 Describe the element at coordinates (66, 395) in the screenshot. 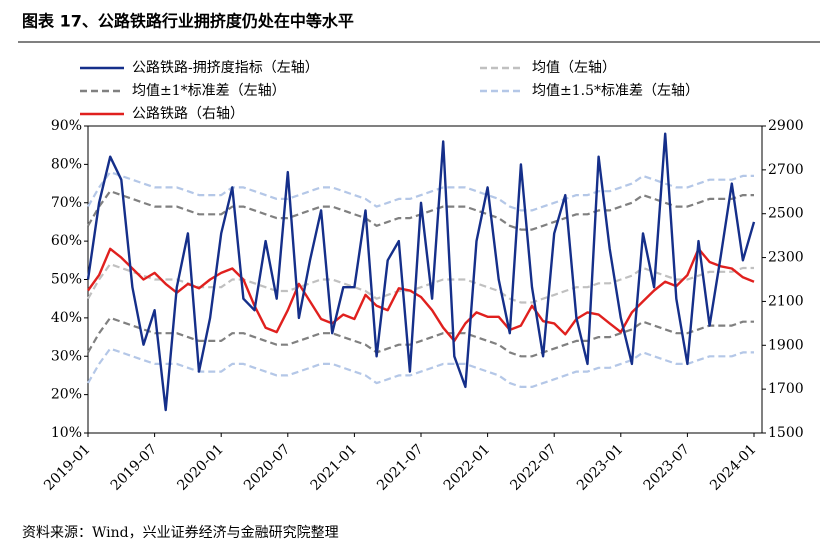

I see `y-tick-label: 20%` at that location.